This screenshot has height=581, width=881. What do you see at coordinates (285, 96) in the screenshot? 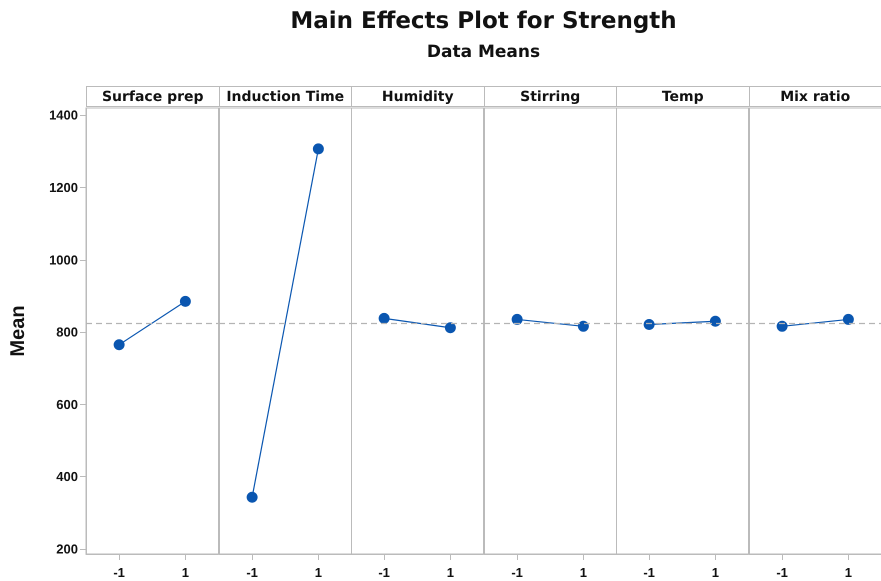
I see `chart-title: Induction Time` at bounding box center [285, 96].